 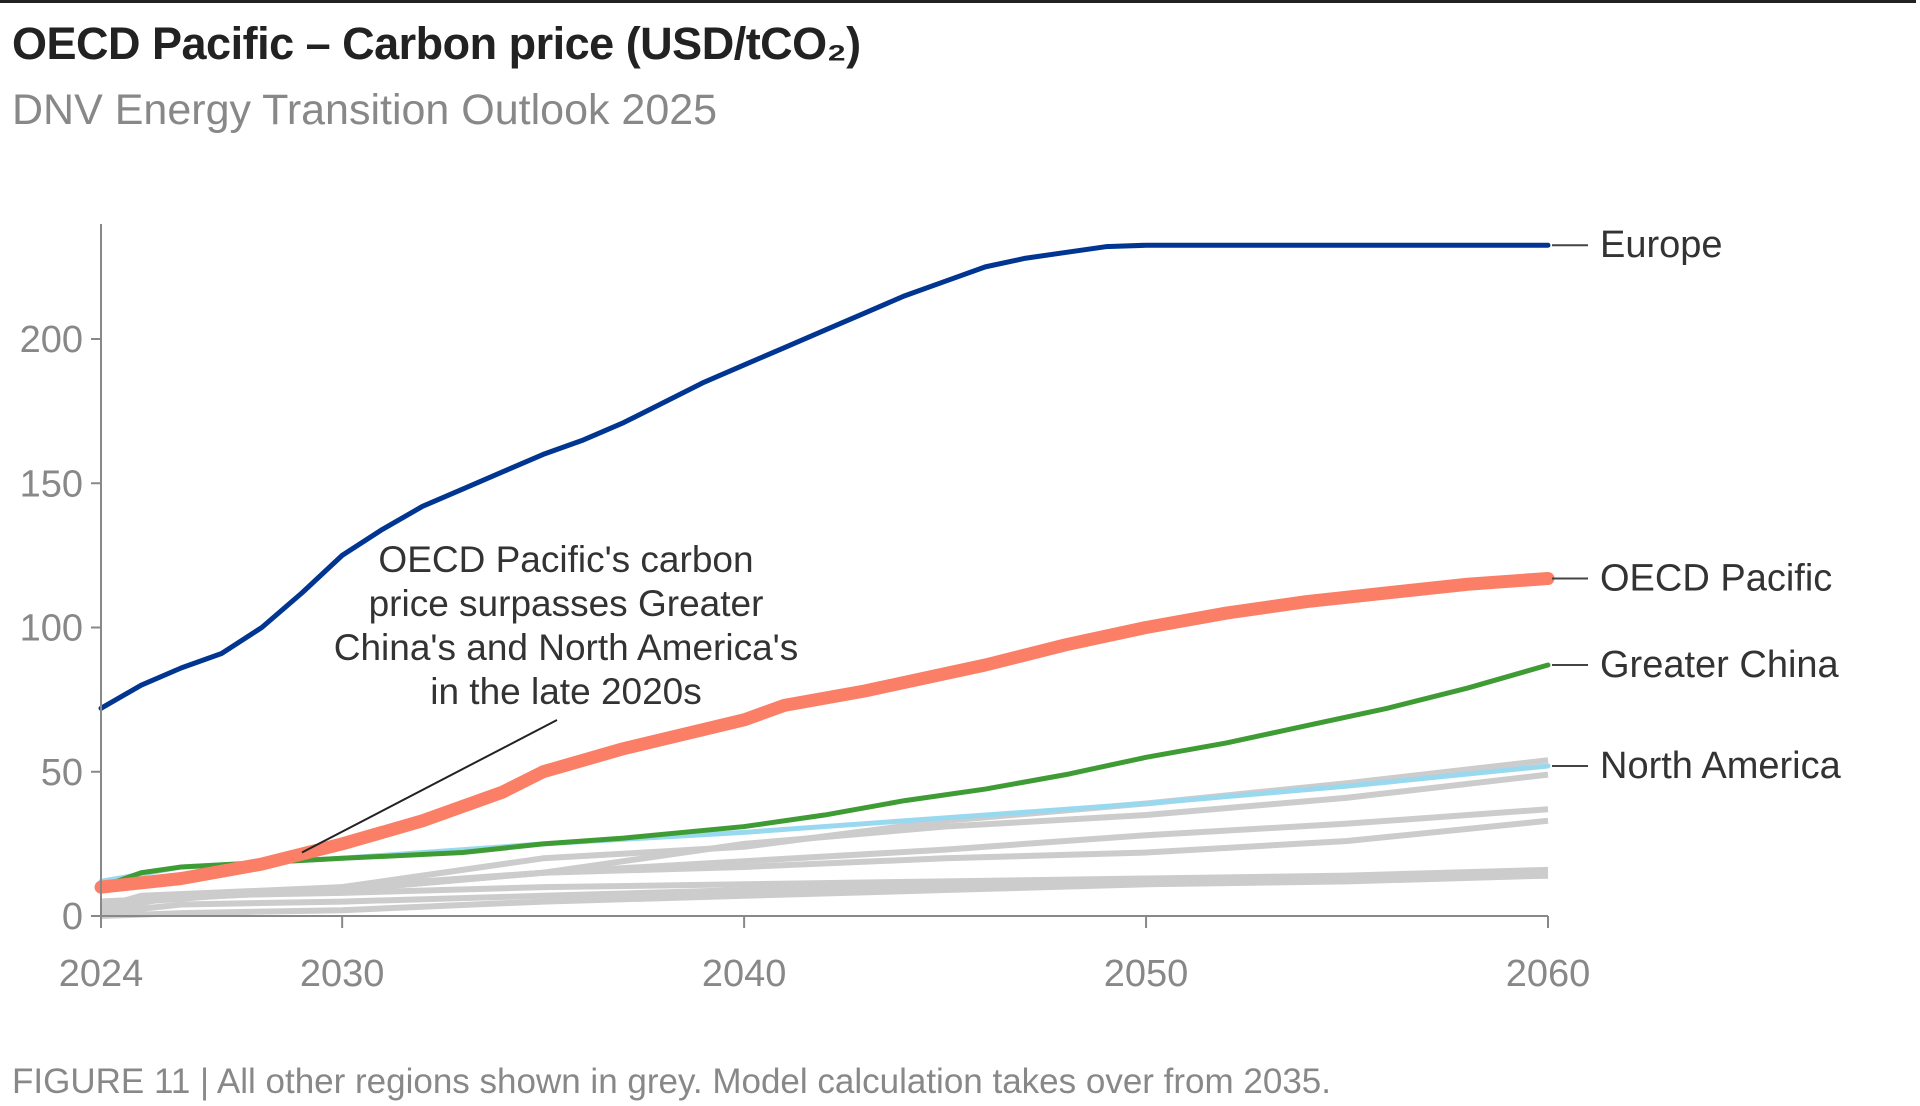 I want to click on series-label: OECD Pacific, so click(x=1716, y=578).